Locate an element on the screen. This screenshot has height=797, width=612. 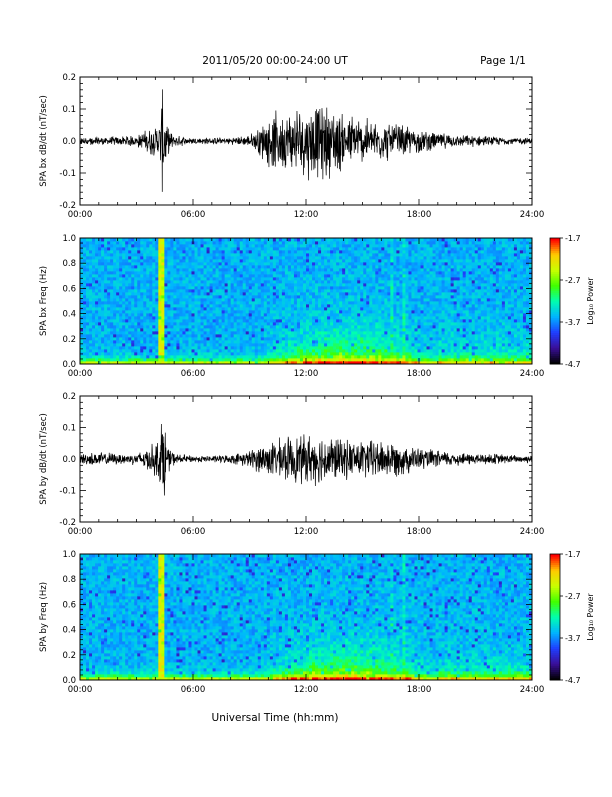
colorbar-4: -1.7 -2.7 -3.7 -4.7 Log₁₀ Power is located at coordinates (572, 617).